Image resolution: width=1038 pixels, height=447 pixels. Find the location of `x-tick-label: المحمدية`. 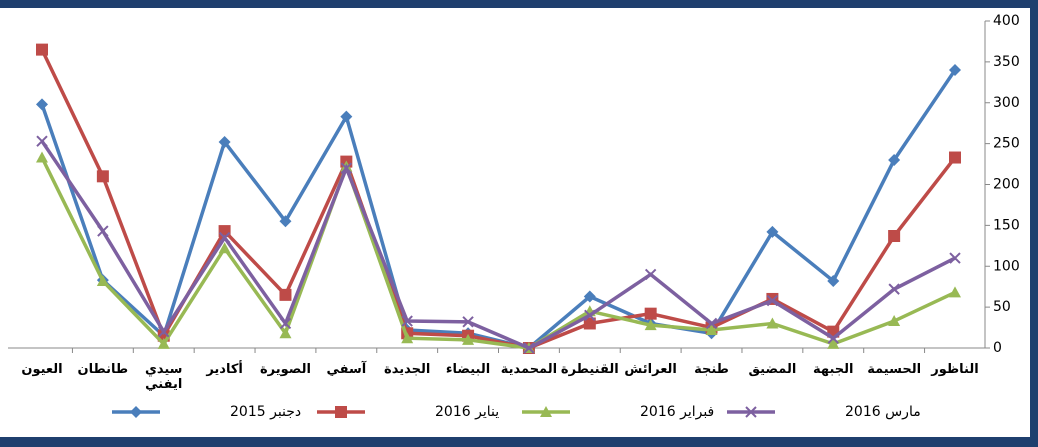

x-tick-label: المحمدية is located at coordinates (529, 369).